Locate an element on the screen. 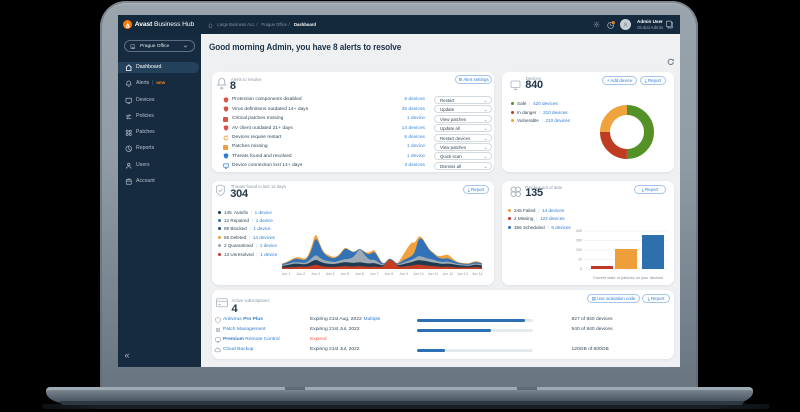 The image size is (800, 412). svg-text: 300 is located at coordinates (579, 241).